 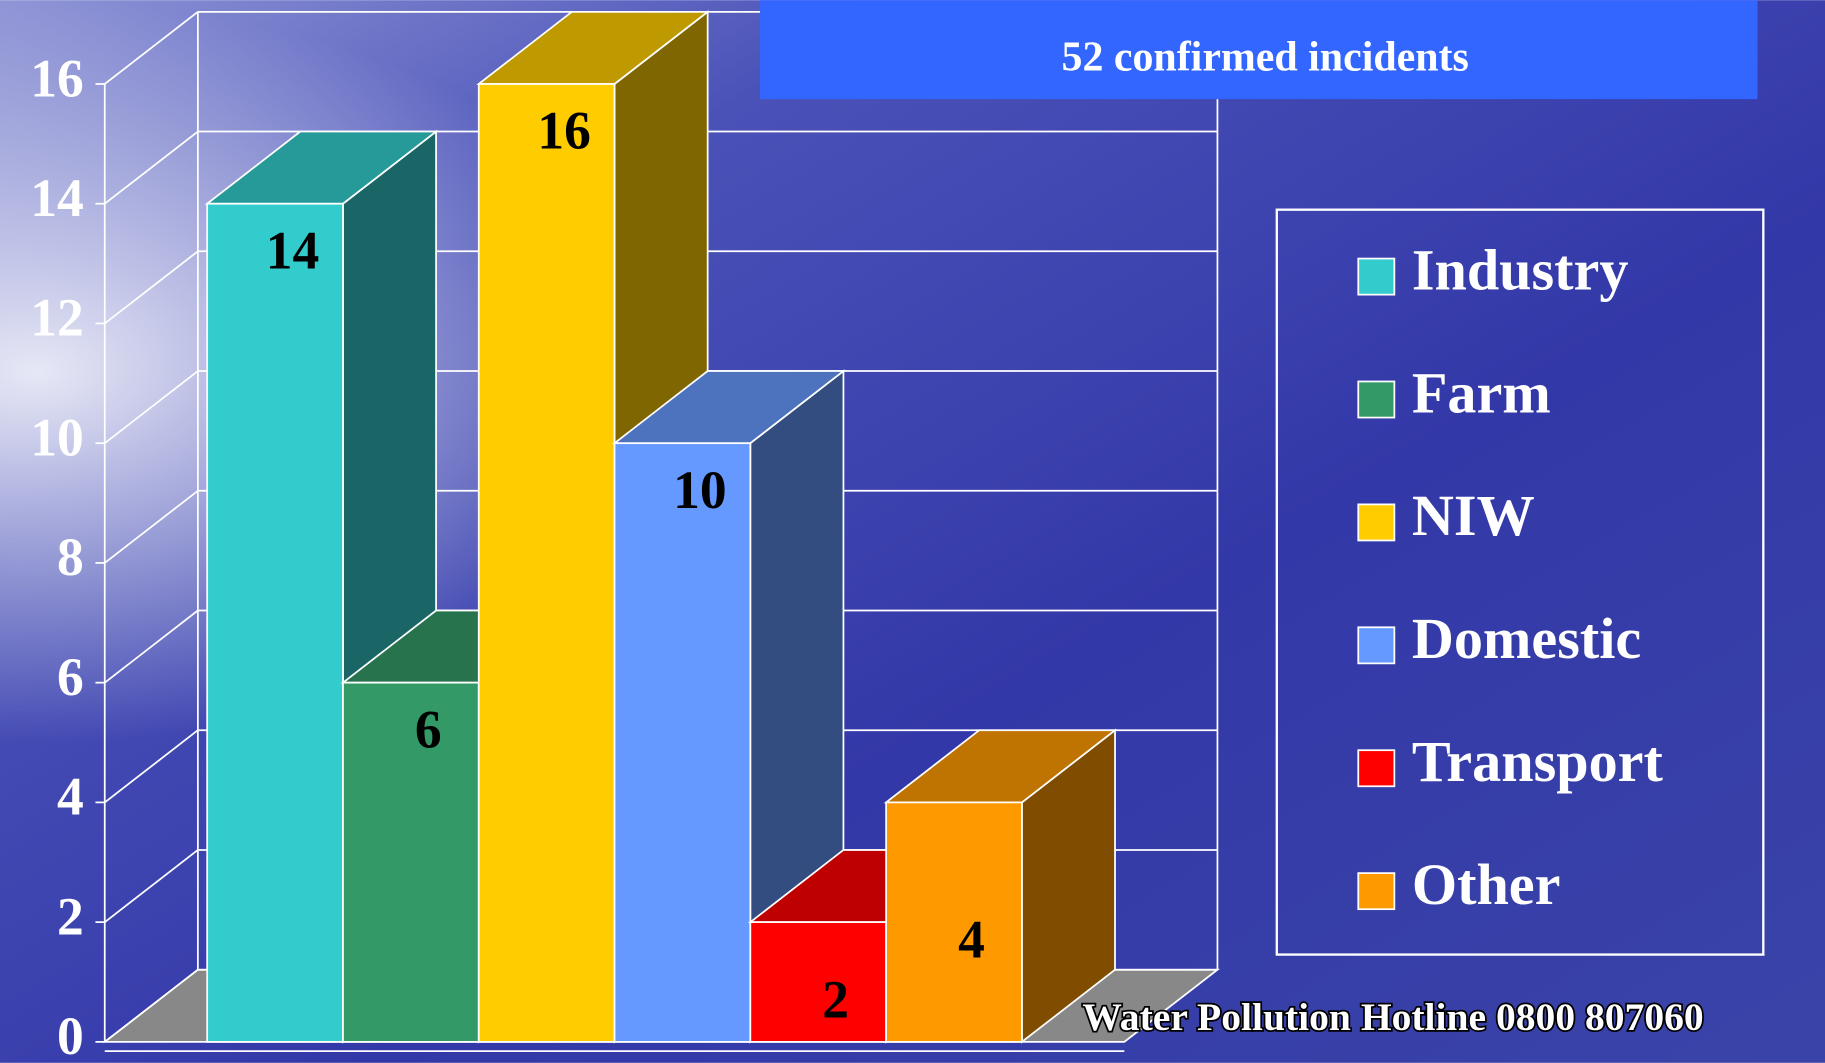 I want to click on y-tick-label: 6, so click(x=70, y=677).